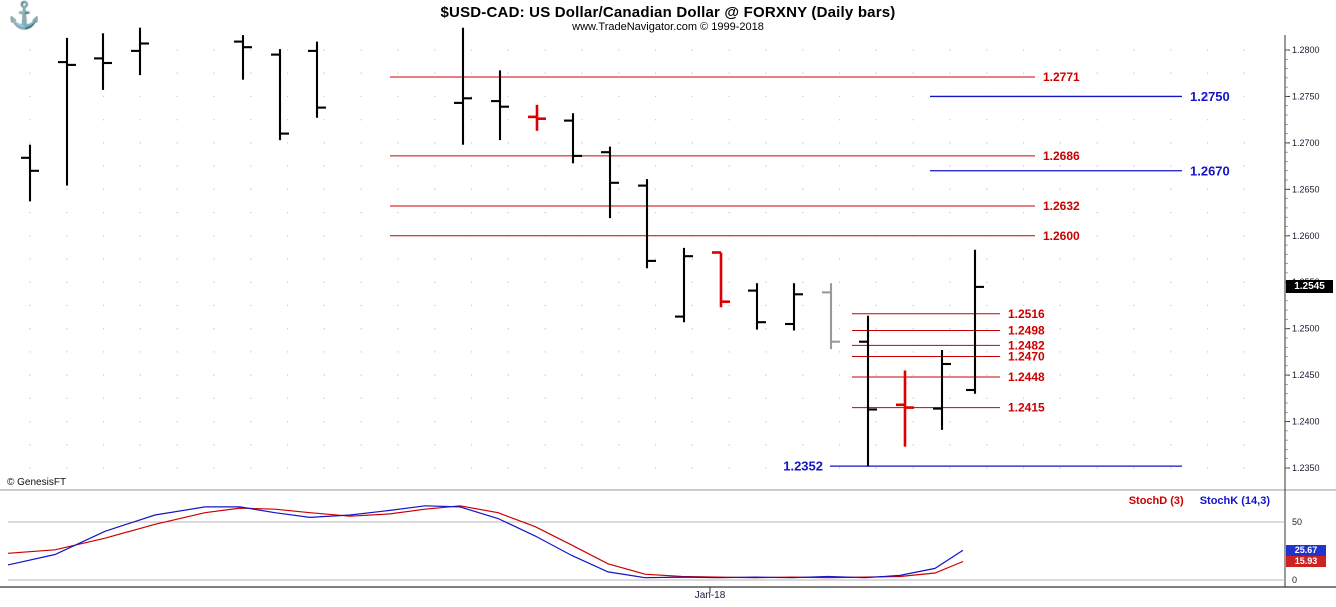  I want to click on stoch-d-line, so click(485, 542).